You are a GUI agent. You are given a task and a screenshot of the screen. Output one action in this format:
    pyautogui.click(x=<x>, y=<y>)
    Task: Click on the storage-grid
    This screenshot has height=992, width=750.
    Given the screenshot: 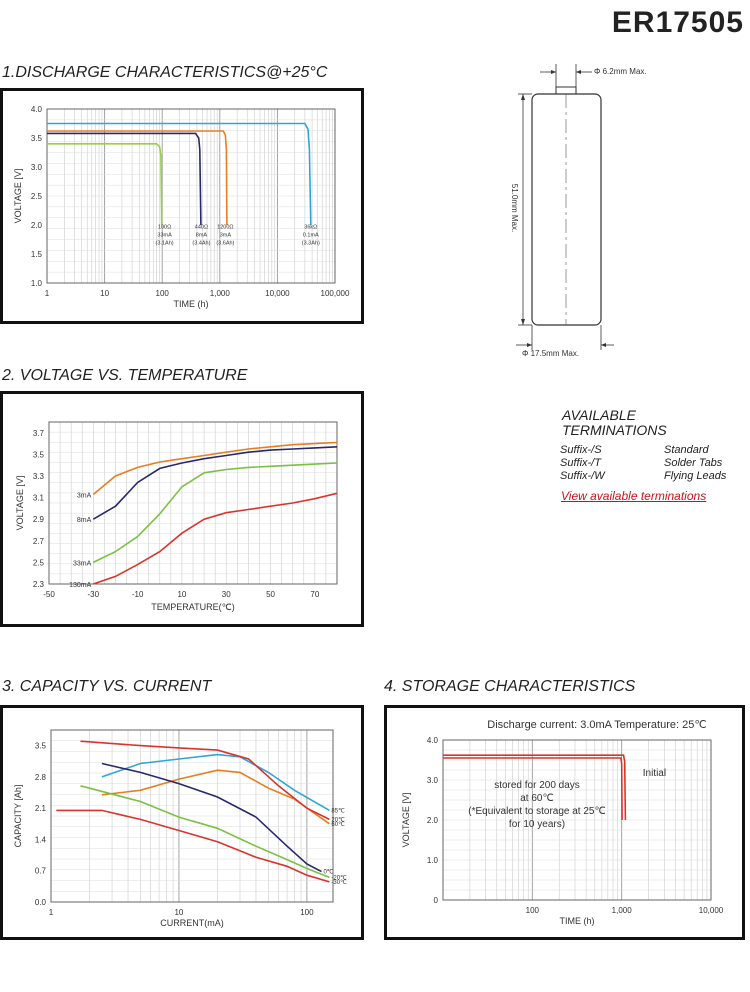 What is the action you would take?
    pyautogui.click(x=576, y=820)
    